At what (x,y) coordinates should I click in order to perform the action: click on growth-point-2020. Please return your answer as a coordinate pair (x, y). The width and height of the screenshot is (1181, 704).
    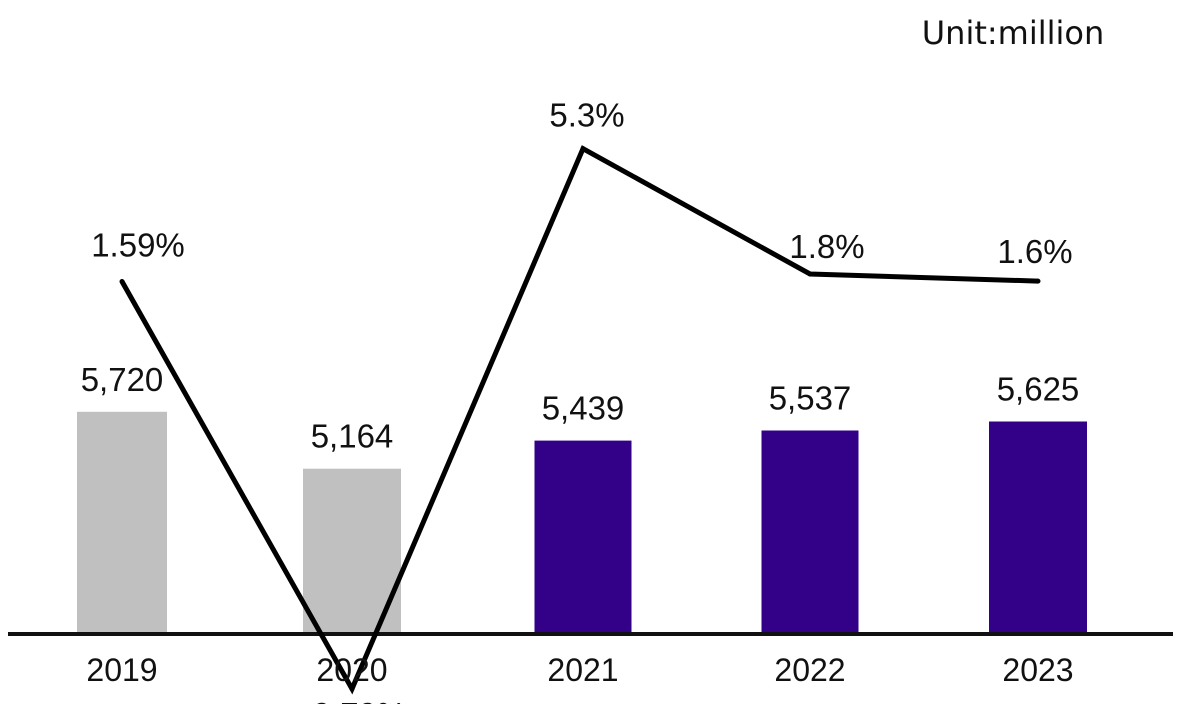
    Looking at the image, I should click on (352, 689).